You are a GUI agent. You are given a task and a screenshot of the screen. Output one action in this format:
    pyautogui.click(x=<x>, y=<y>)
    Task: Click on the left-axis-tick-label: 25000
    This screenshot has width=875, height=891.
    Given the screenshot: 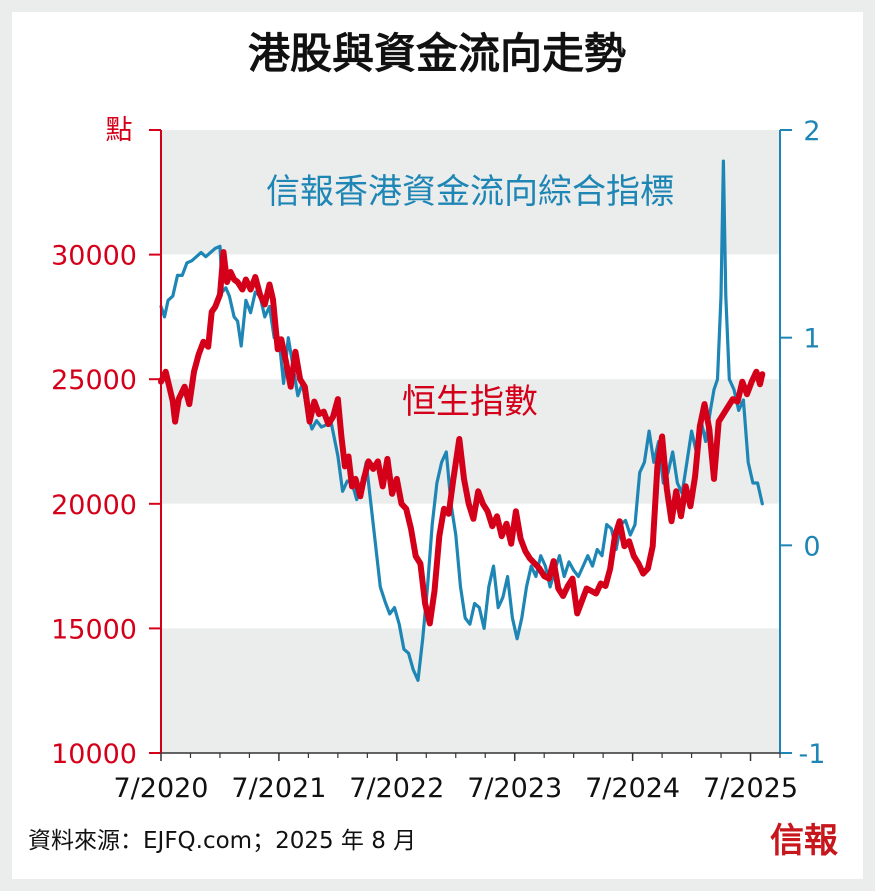 What is the action you would take?
    pyautogui.click(x=94, y=380)
    